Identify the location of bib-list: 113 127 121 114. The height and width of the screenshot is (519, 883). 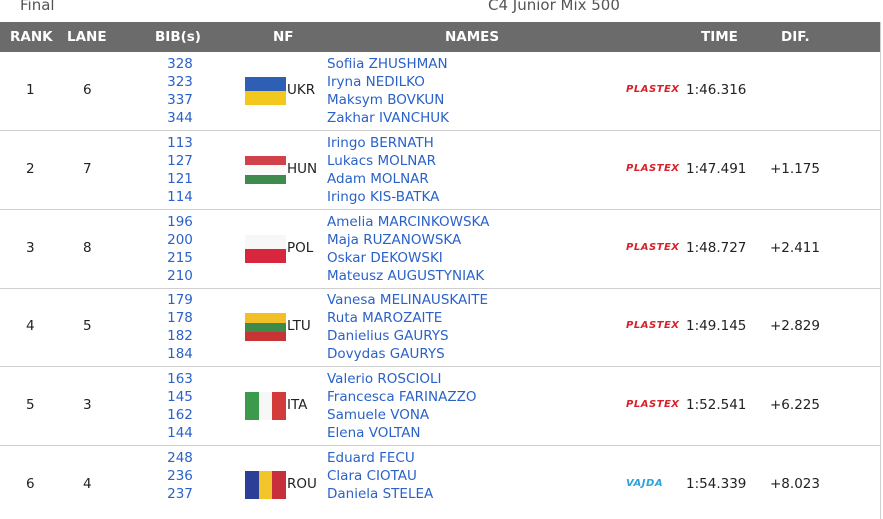
(180, 170).